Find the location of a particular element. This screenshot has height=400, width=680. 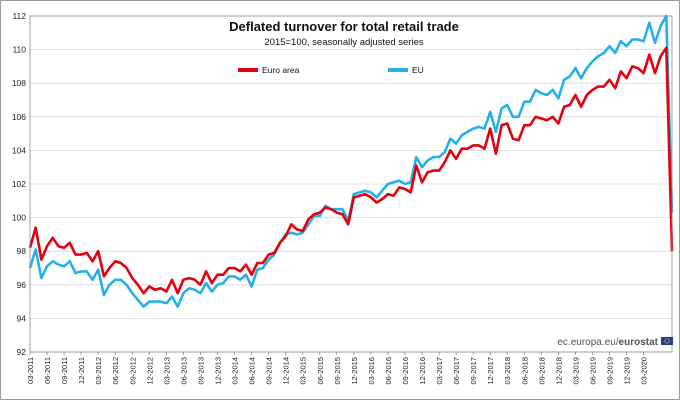

x-tick-label: 09-2016 is located at coordinates (405, 371).